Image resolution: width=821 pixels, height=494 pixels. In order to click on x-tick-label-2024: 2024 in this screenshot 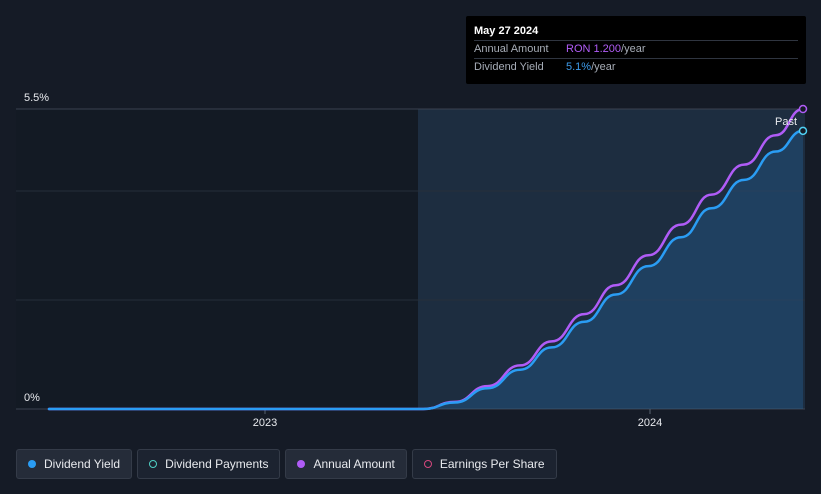, I will do `click(650, 423)`.